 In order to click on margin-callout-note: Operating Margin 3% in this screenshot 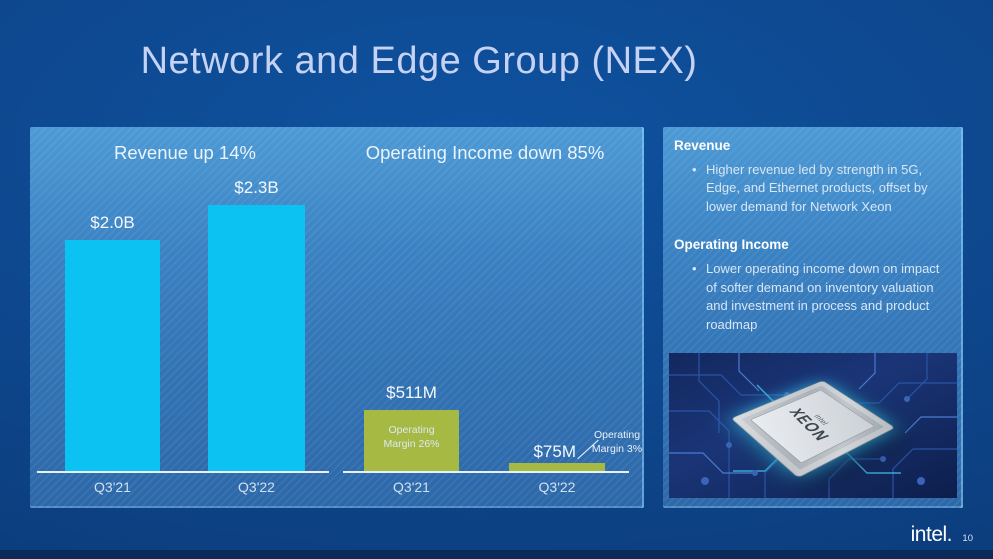, I will do `click(617, 442)`.